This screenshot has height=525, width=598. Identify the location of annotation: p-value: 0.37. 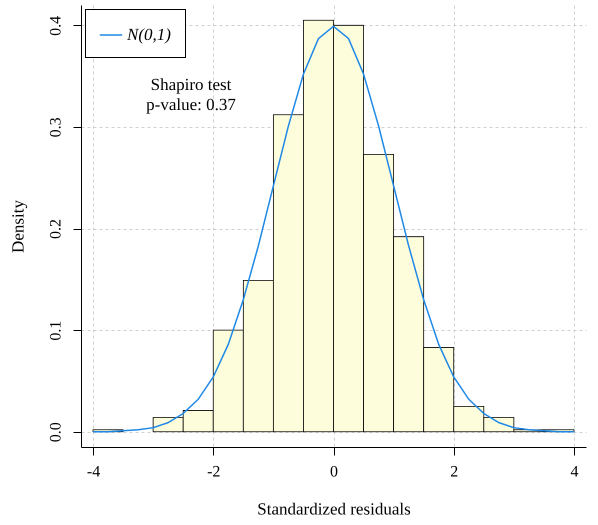
(191, 104).